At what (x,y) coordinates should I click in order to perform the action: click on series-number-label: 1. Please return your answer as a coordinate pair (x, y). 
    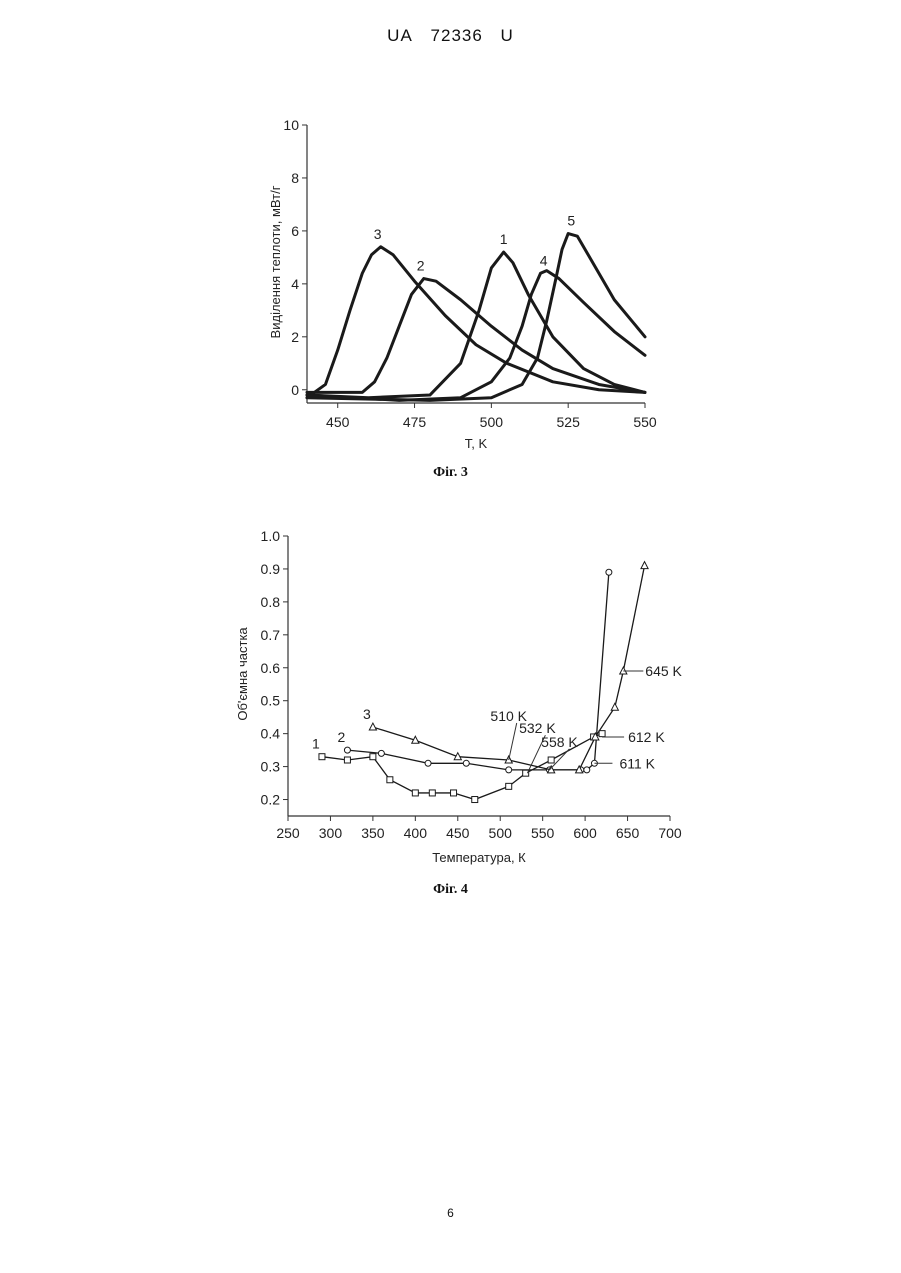
    Looking at the image, I should click on (316, 744).